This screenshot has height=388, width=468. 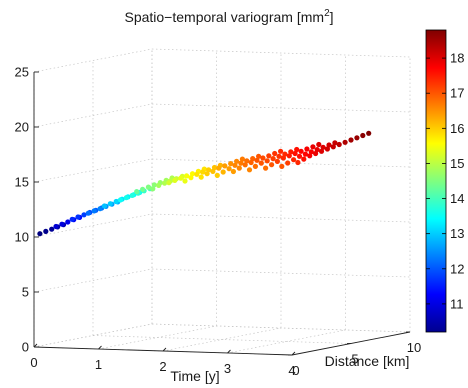 What do you see at coordinates (436, 181) in the screenshot?
I see `colorbar` at bounding box center [436, 181].